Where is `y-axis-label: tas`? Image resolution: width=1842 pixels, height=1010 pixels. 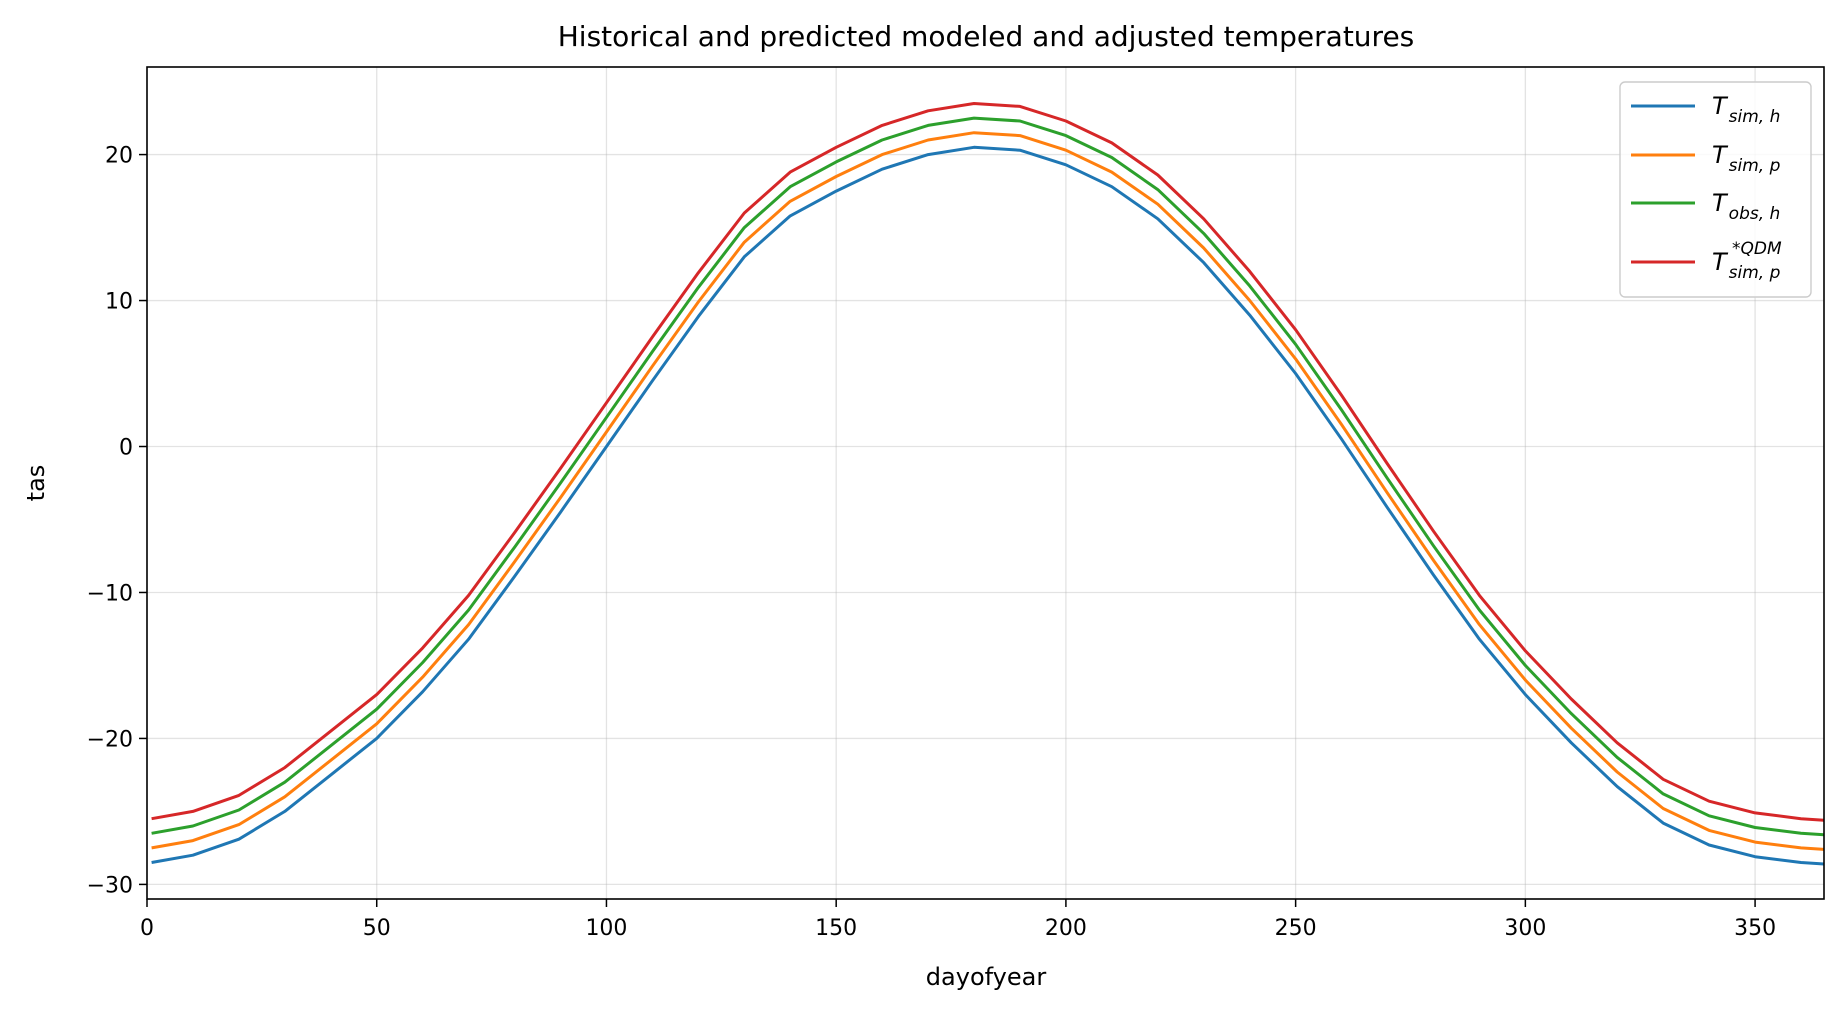 y-axis-label: tas is located at coordinates (36, 483).